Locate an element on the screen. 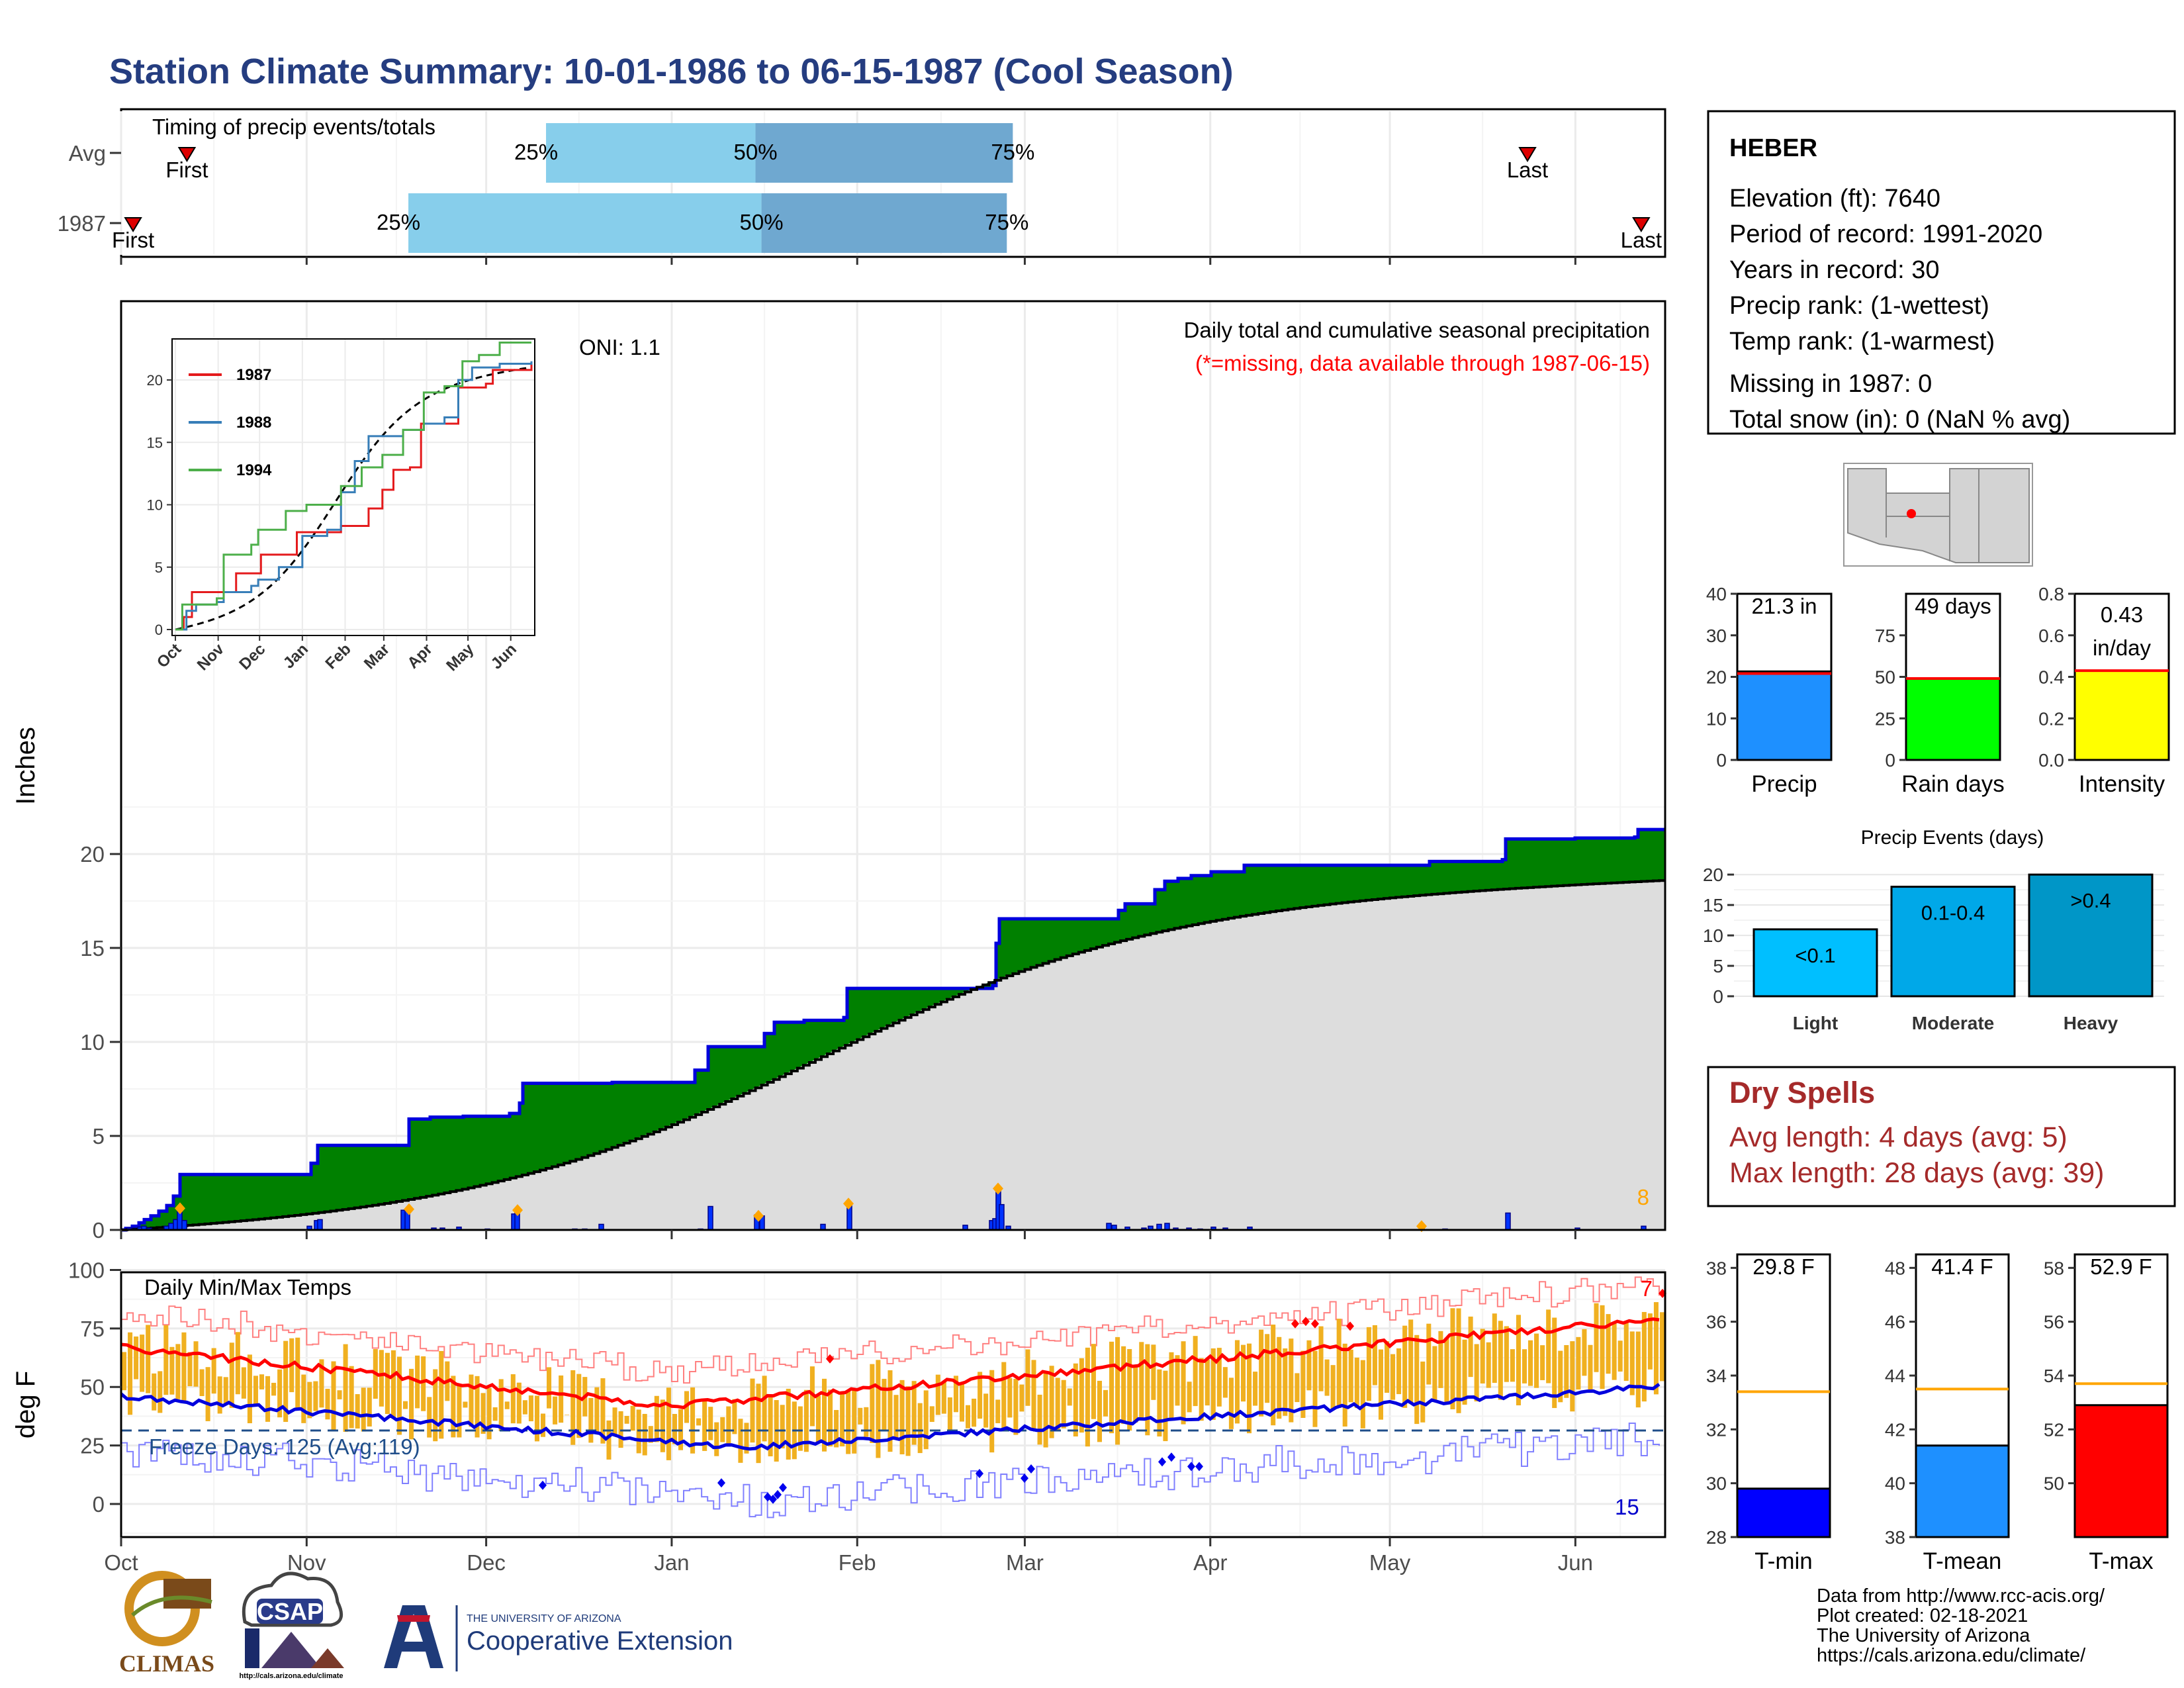 The width and height of the screenshot is (2184, 1688). station-line-4: Precip rank: (1-wettest) is located at coordinates (1859, 306).